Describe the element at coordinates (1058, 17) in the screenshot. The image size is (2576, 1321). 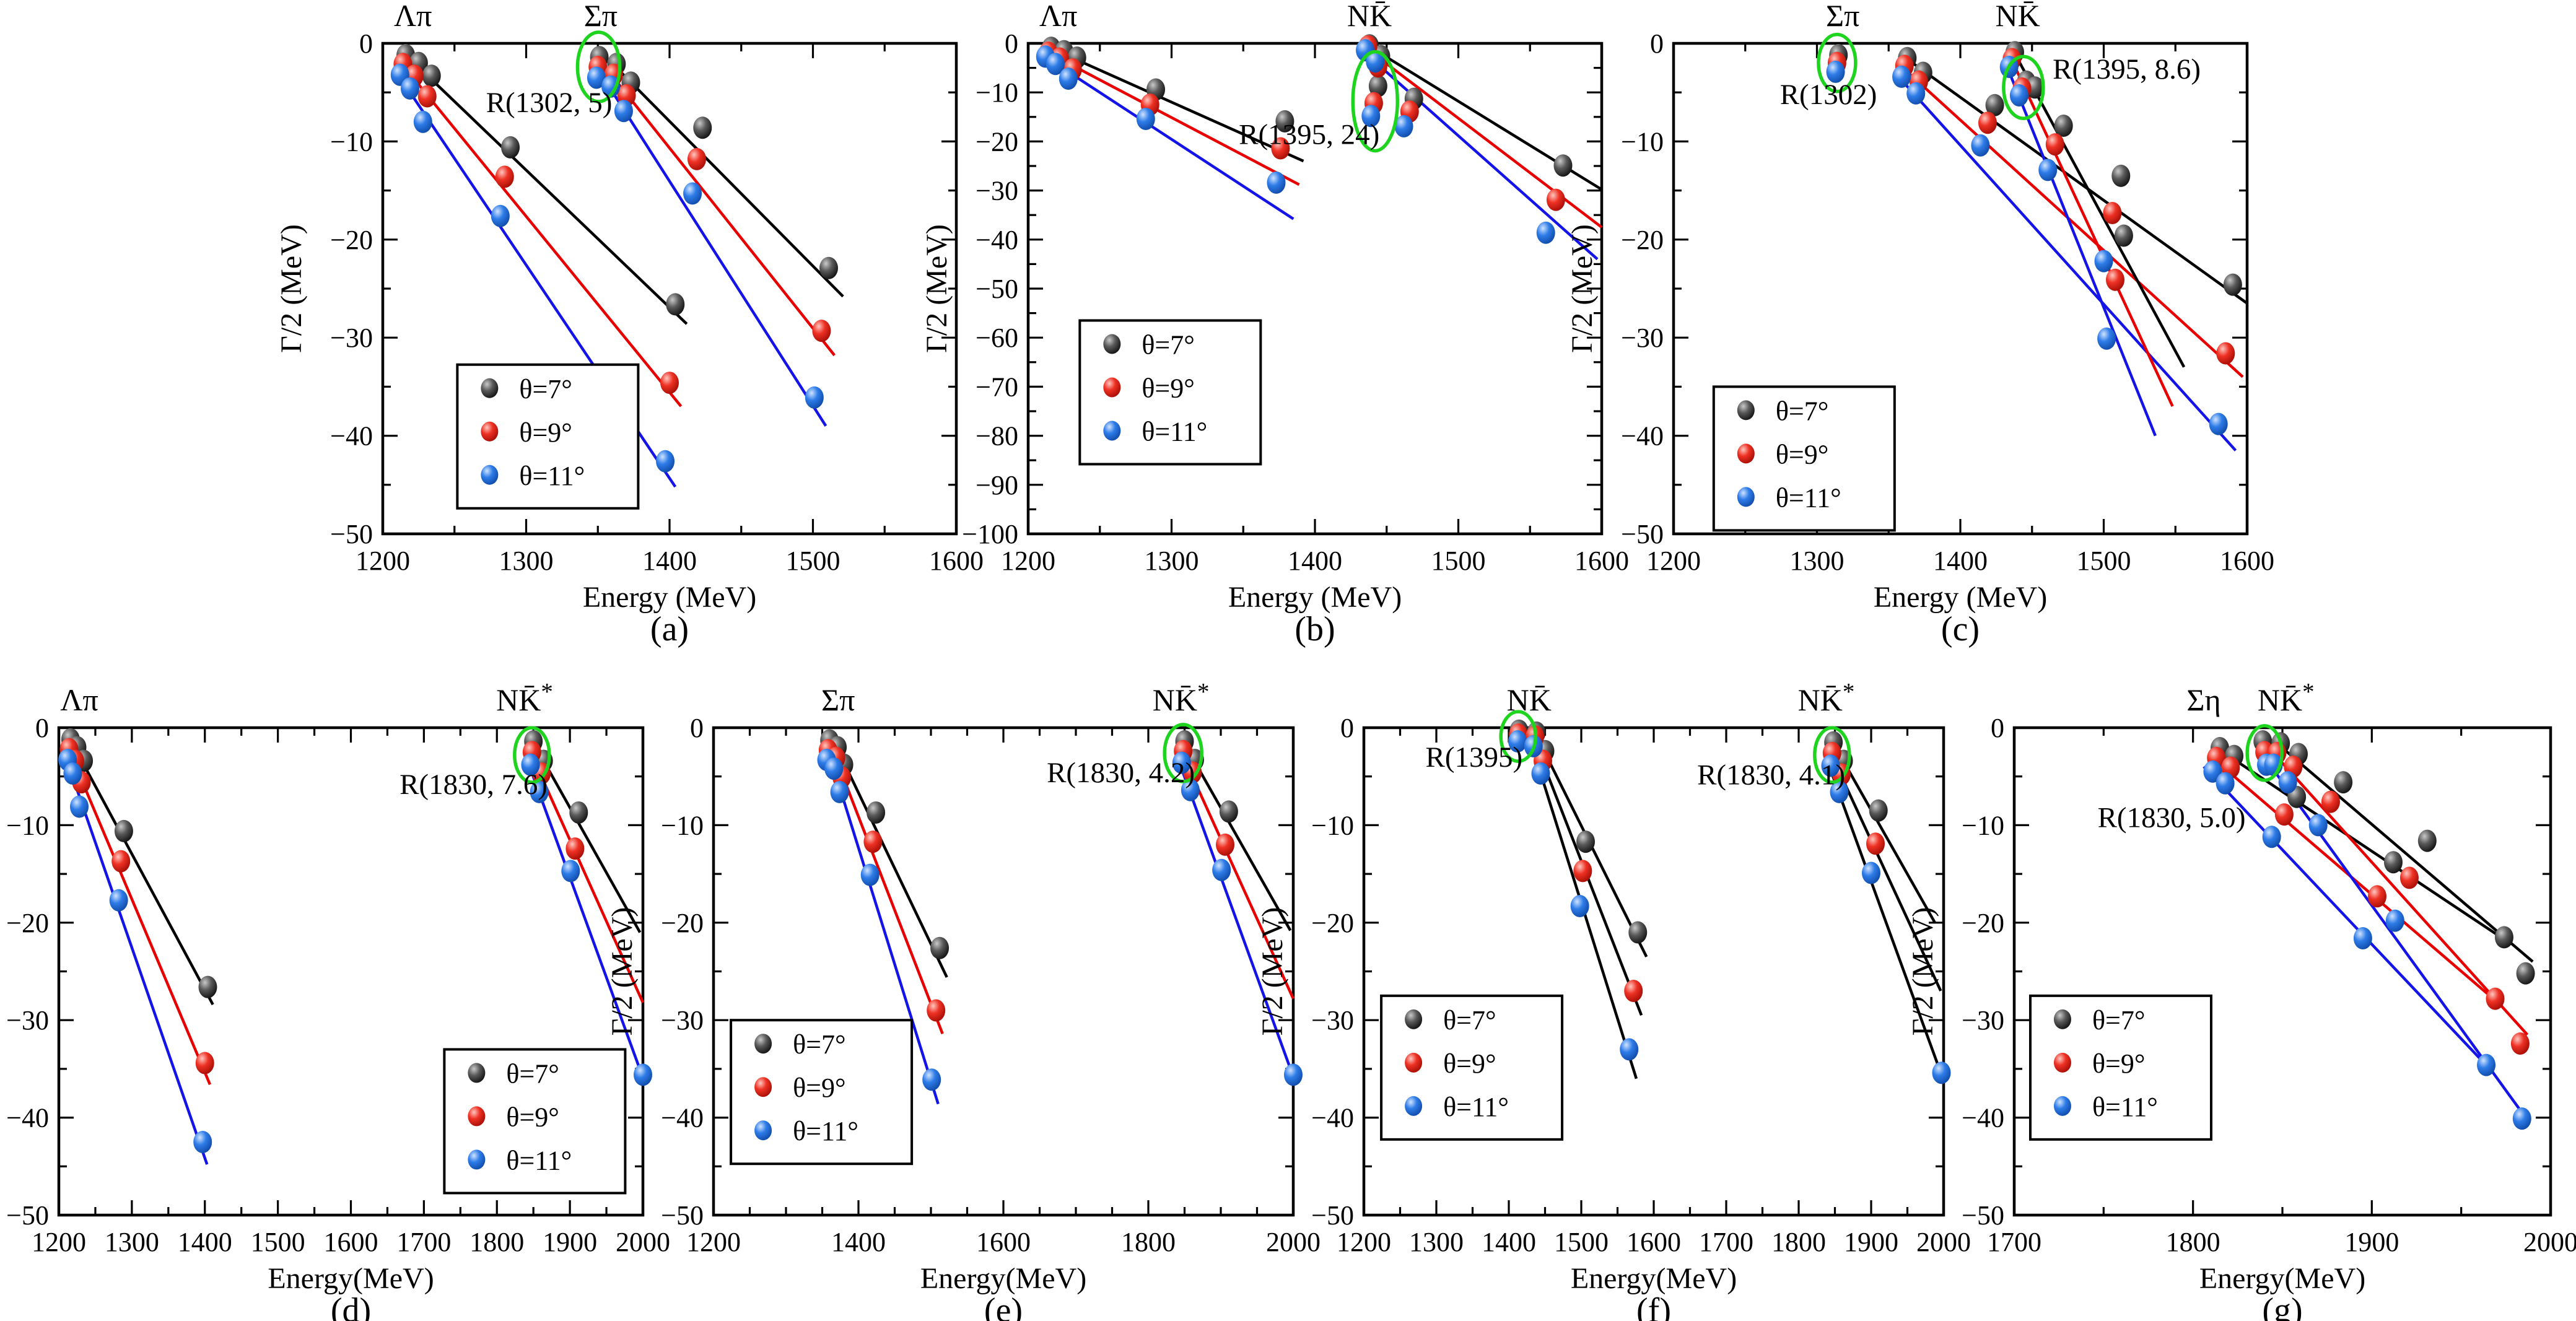
I see `channel-label: Λπ` at that location.